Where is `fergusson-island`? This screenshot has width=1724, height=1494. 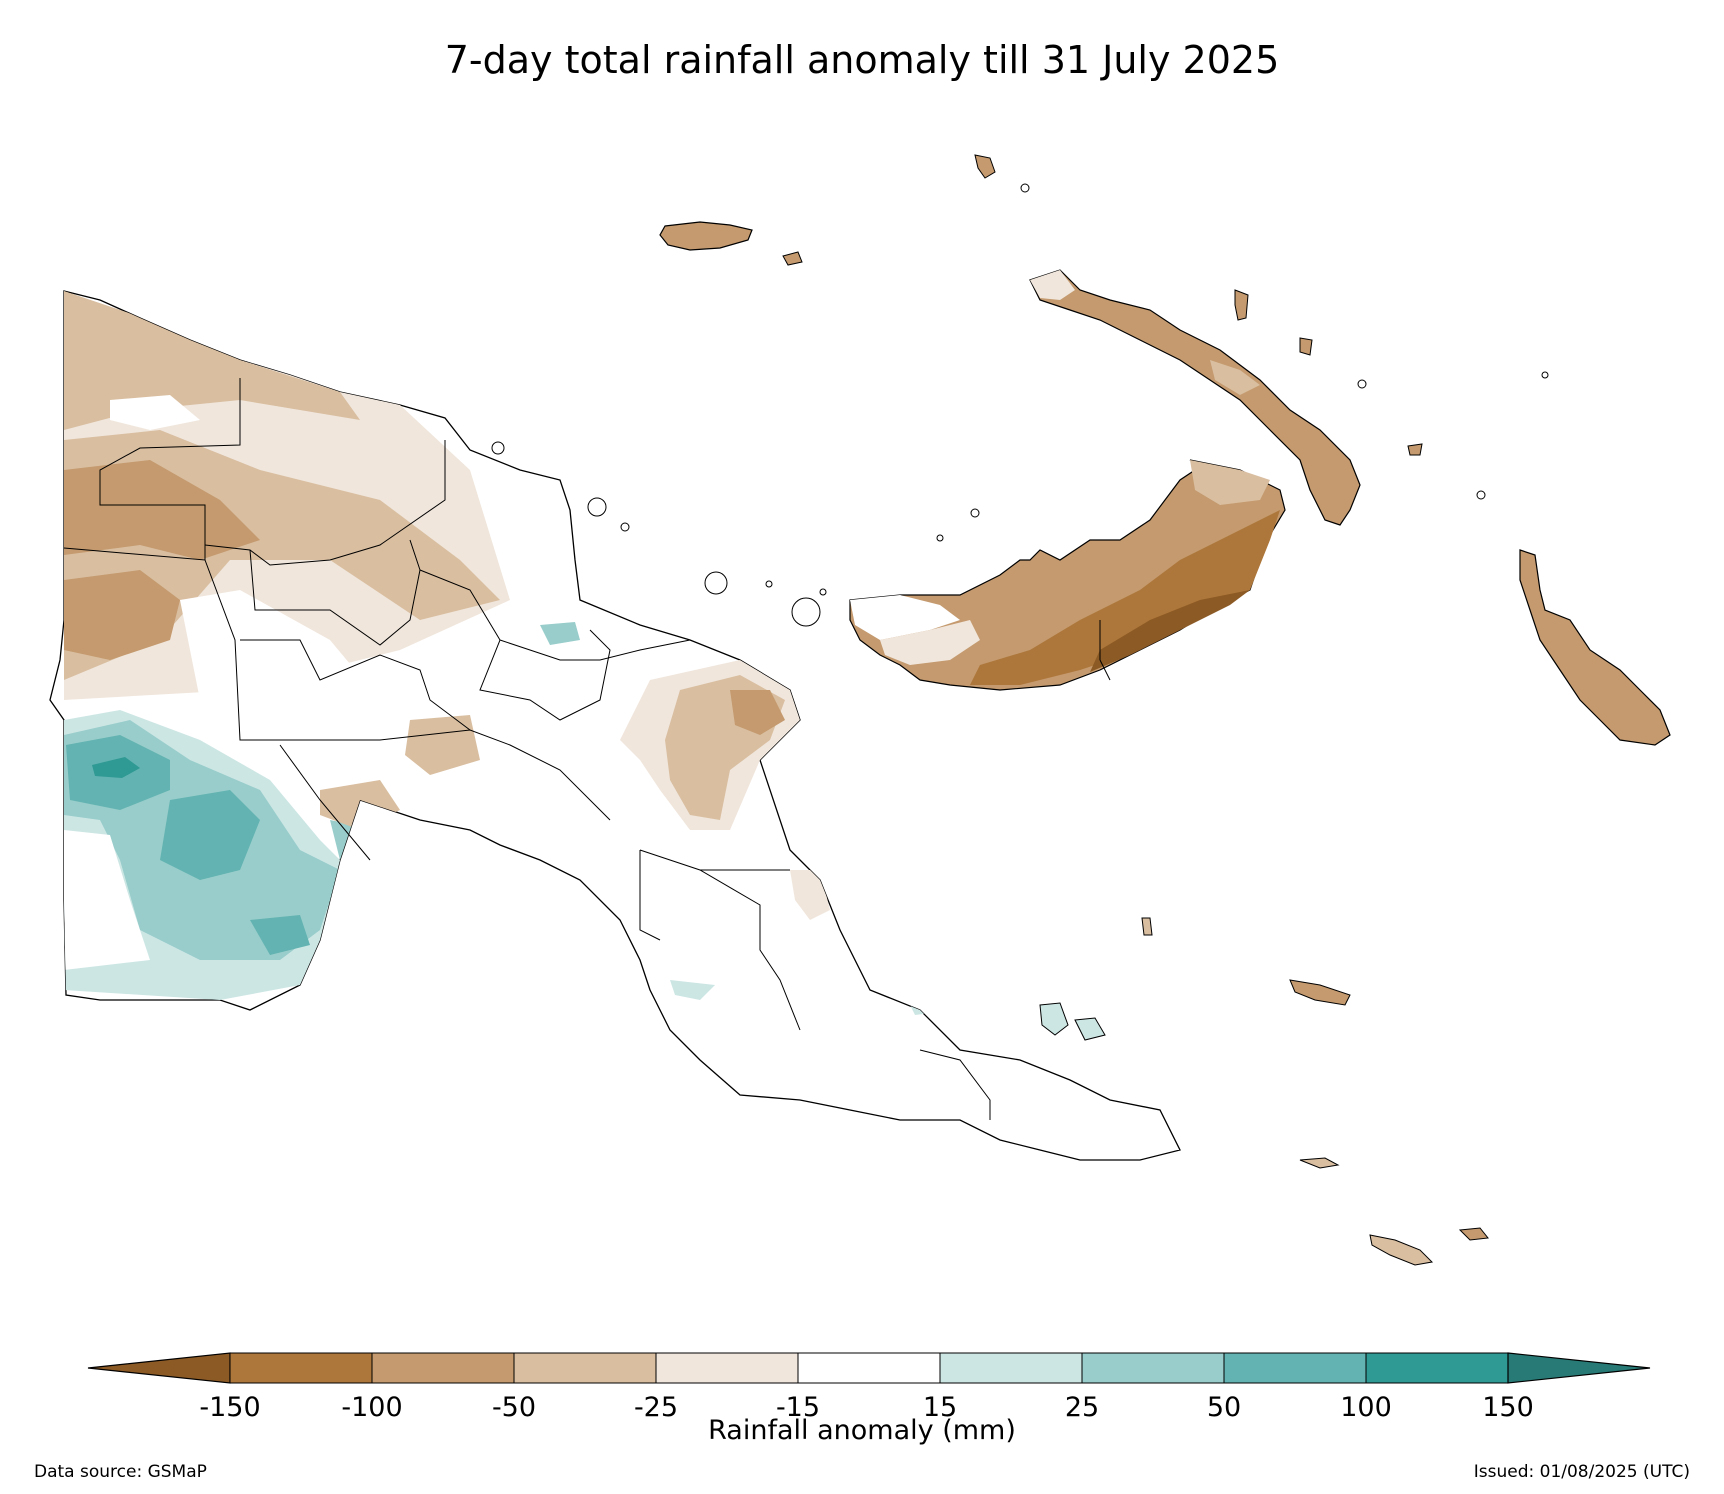 fergusson-island is located at coordinates (1090, 1029).